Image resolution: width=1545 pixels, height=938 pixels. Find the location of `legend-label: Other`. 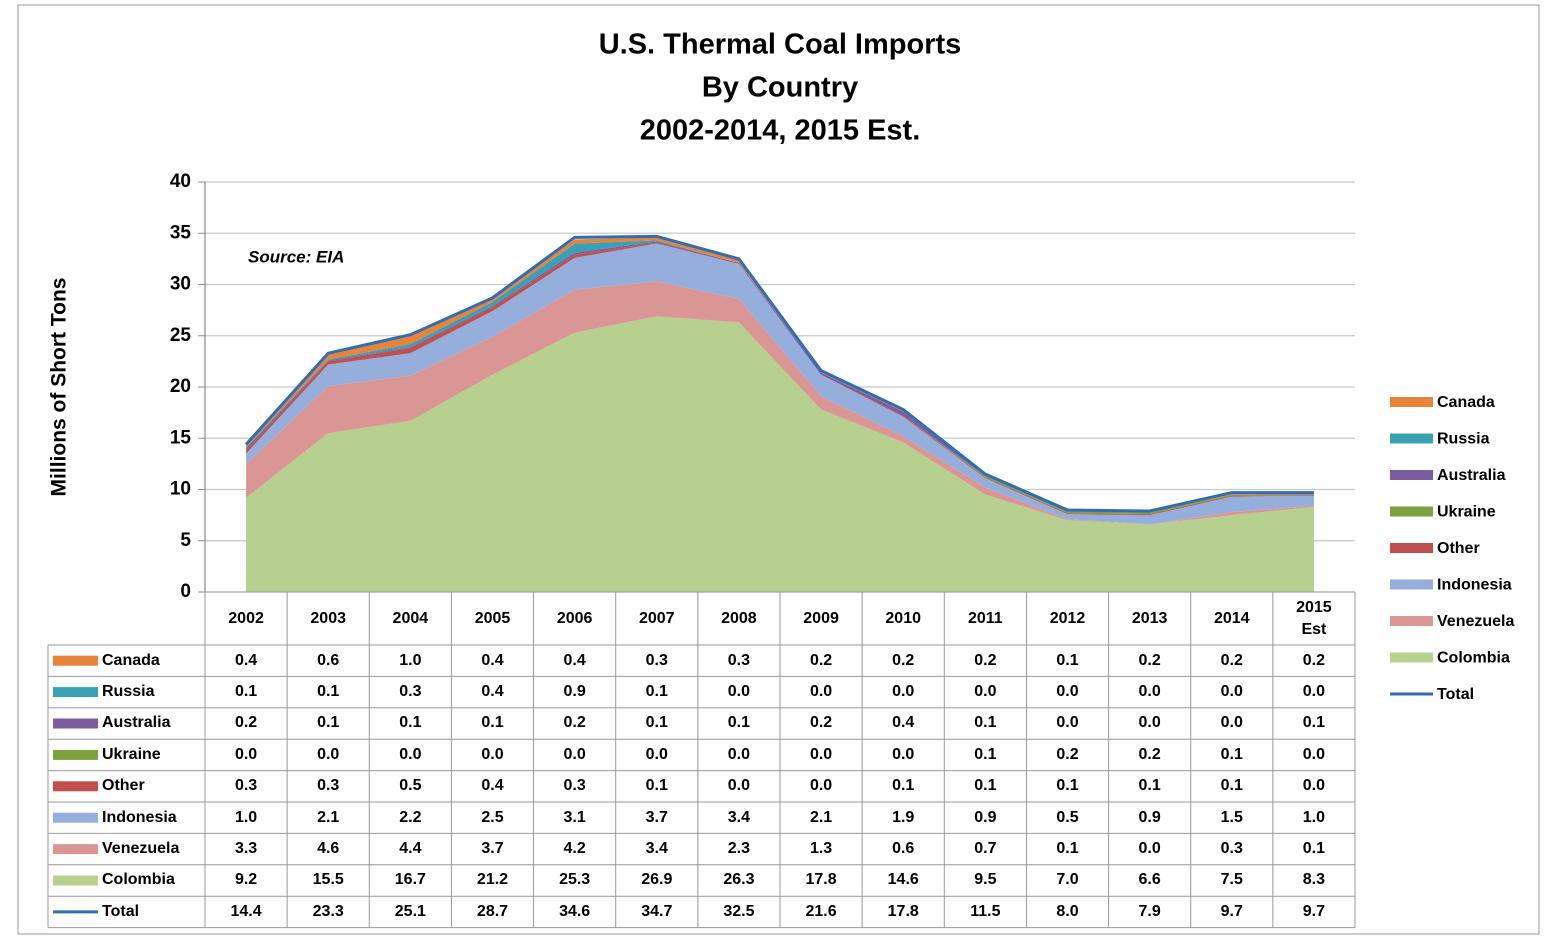

legend-label: Other is located at coordinates (1458, 548).